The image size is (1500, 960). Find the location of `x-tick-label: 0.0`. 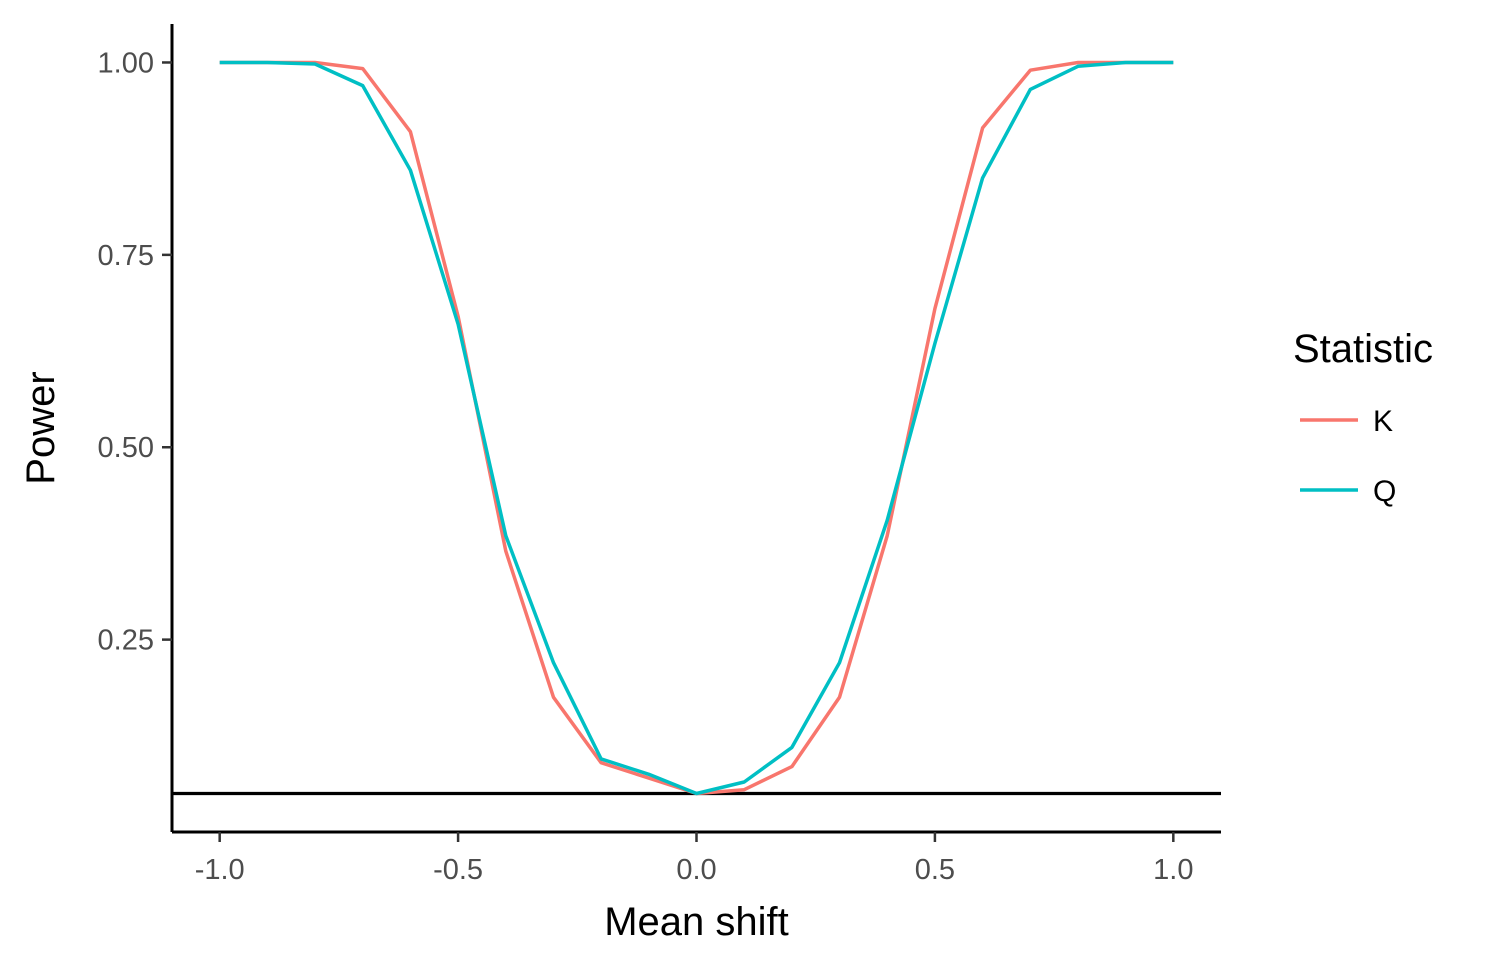

x-tick-label: 0.0 is located at coordinates (696, 870).